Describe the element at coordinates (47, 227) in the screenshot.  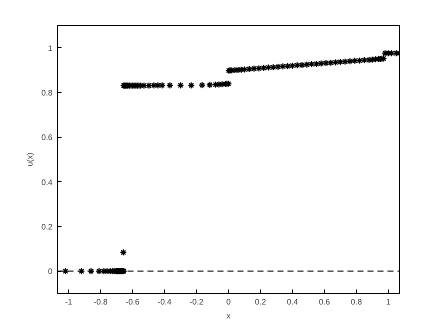
I see `y-tick-label: 0.2` at that location.